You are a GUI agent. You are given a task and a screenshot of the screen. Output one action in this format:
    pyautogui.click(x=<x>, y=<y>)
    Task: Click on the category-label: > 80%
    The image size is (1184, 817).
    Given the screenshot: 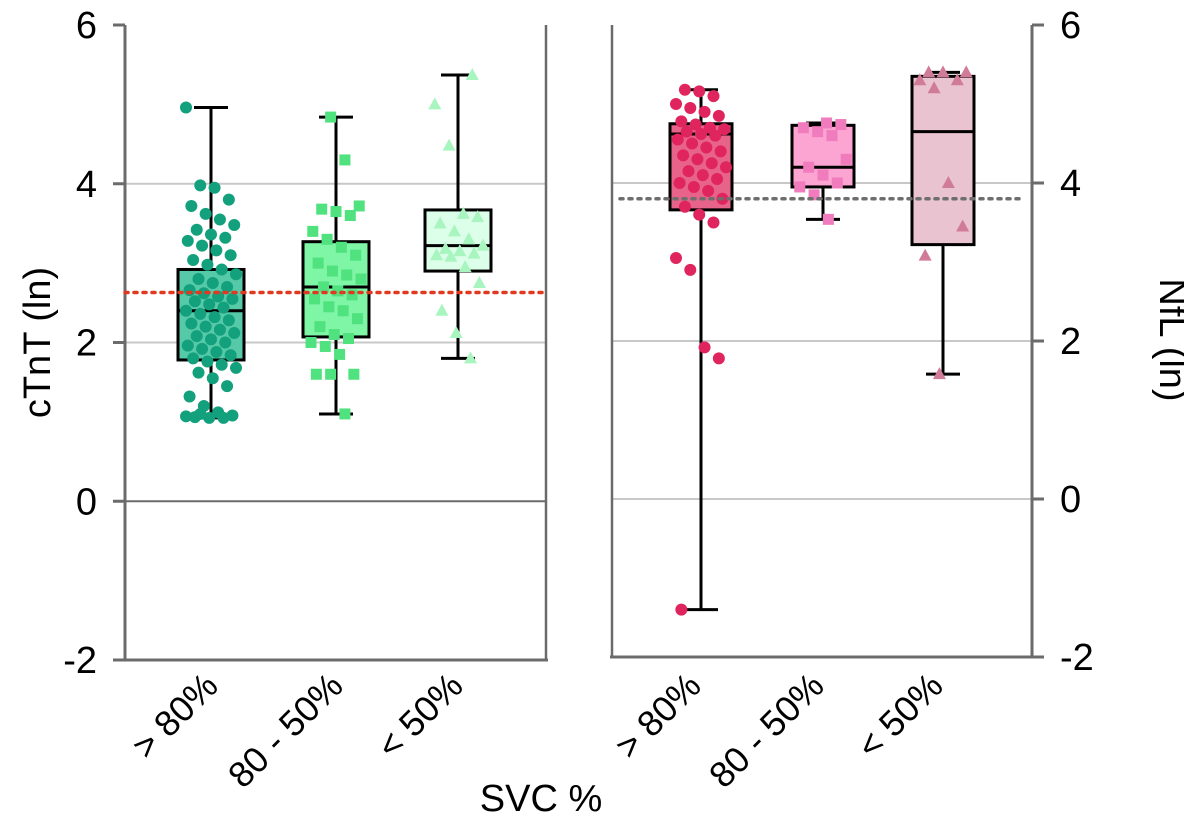 What is the action you would take?
    pyautogui.click(x=658, y=716)
    